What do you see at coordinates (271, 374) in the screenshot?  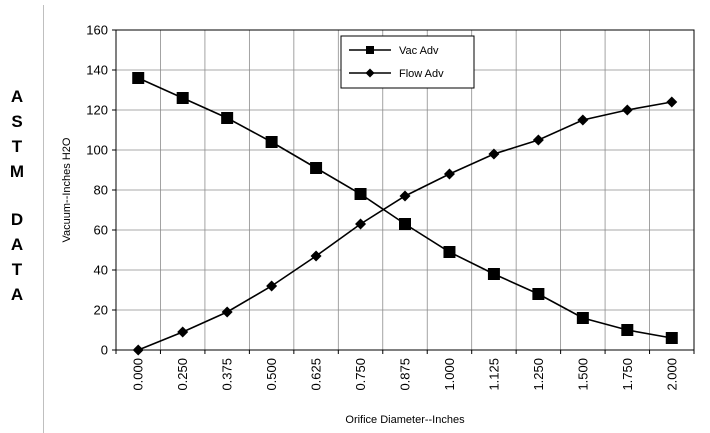 I see `x-tick-label: 0.500` at bounding box center [271, 374].